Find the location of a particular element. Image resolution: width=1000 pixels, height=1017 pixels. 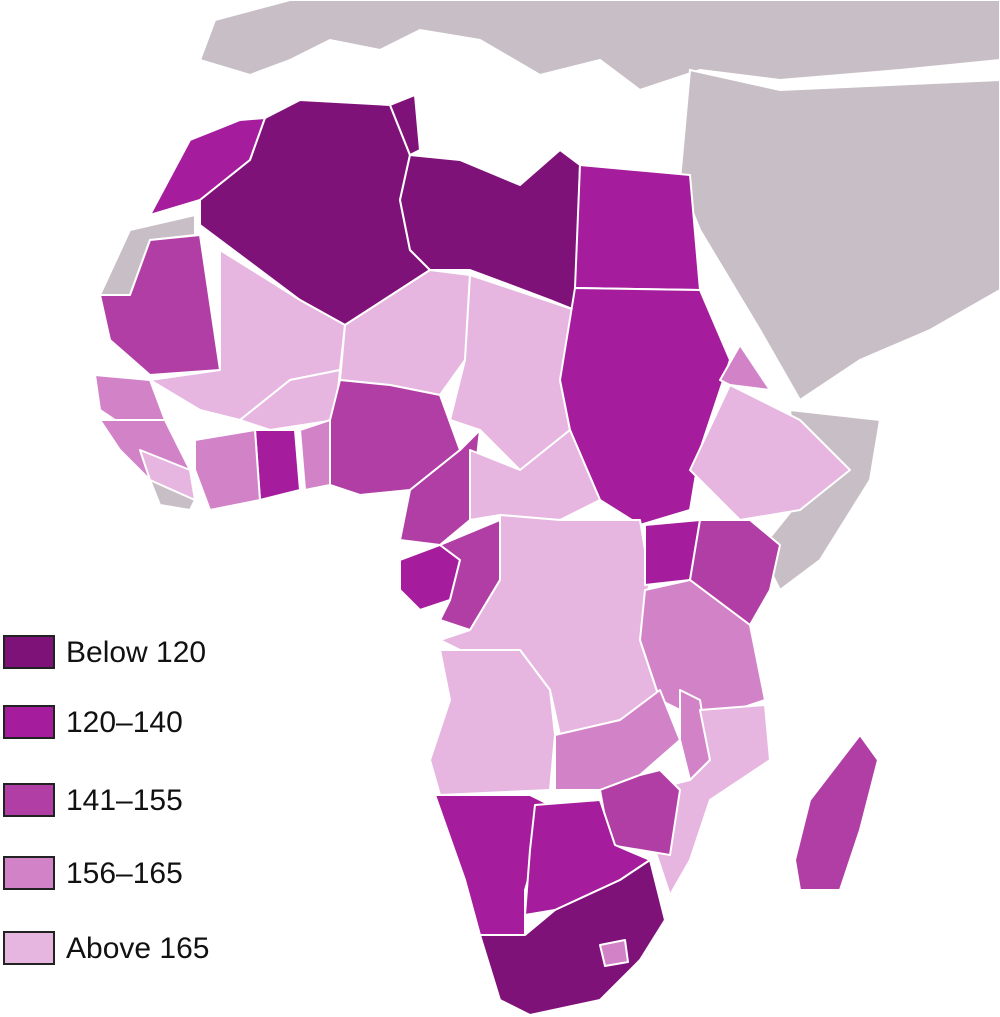

legend-label: 156–165 is located at coordinates (124, 873).